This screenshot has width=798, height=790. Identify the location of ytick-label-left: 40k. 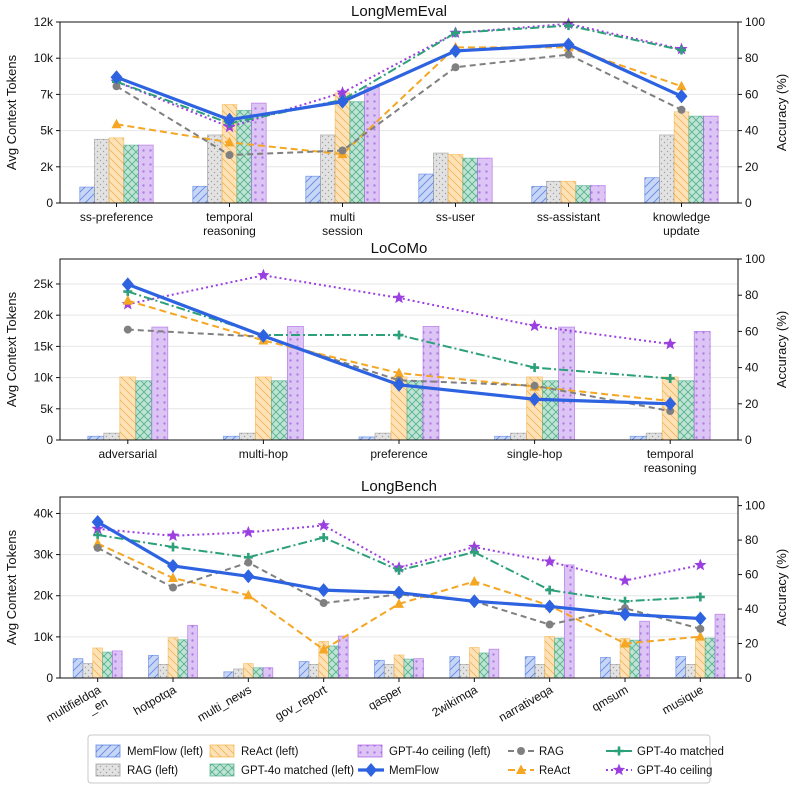
(44, 513).